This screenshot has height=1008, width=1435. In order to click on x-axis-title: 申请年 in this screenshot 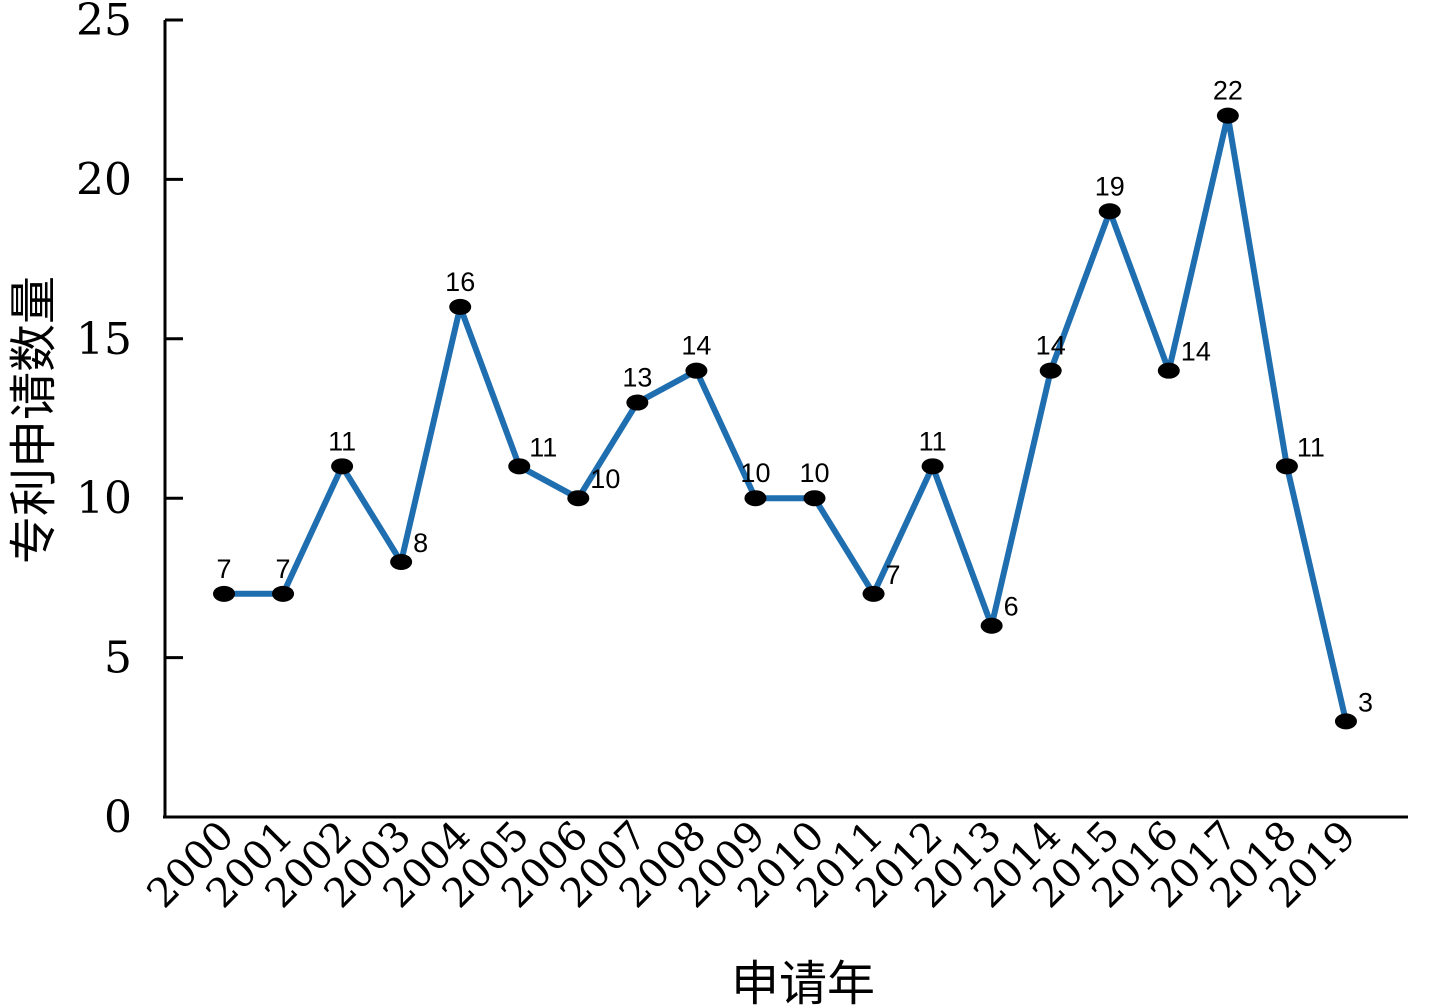, I will do `click(803, 982)`.